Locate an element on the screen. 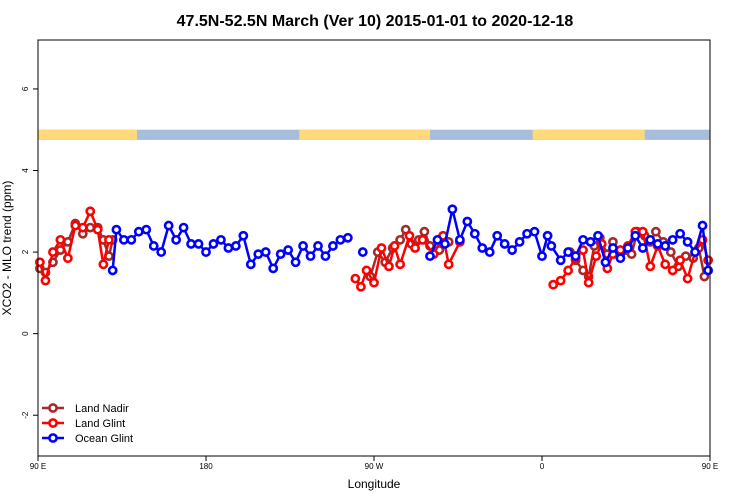  x-tick-label: 0 is located at coordinates (542, 466).